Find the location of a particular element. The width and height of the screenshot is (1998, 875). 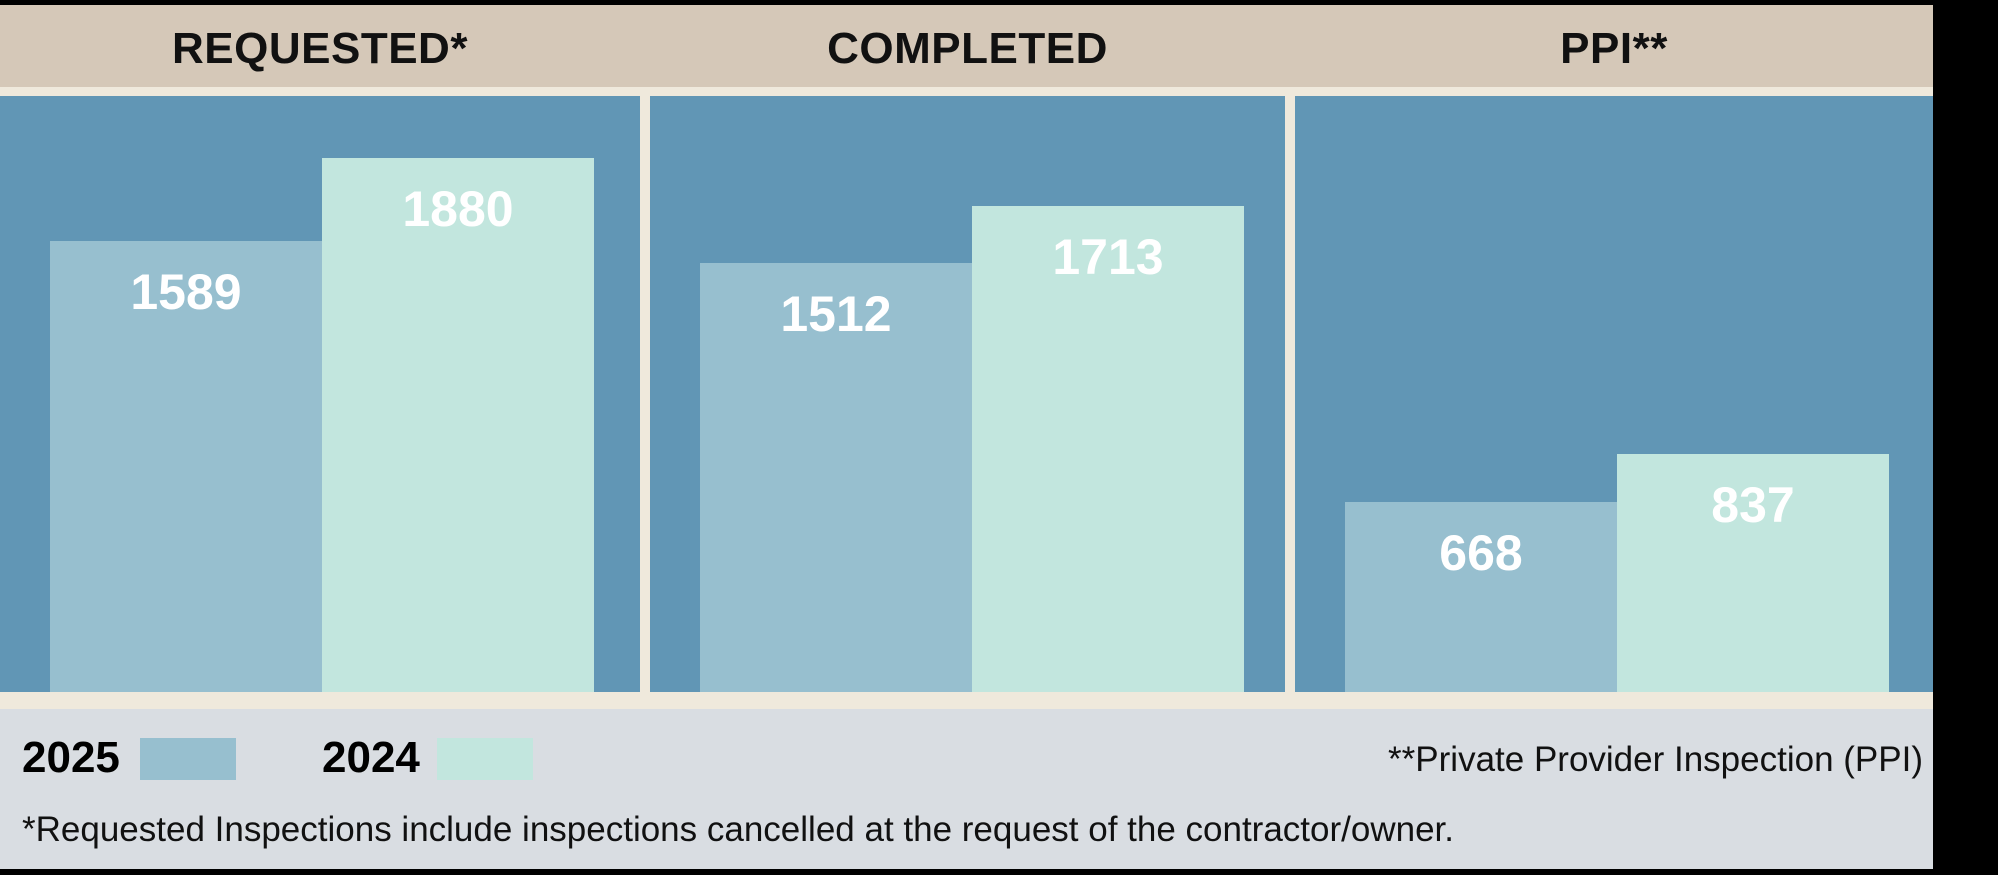

category-title: REQUESTED* is located at coordinates (320, 48).